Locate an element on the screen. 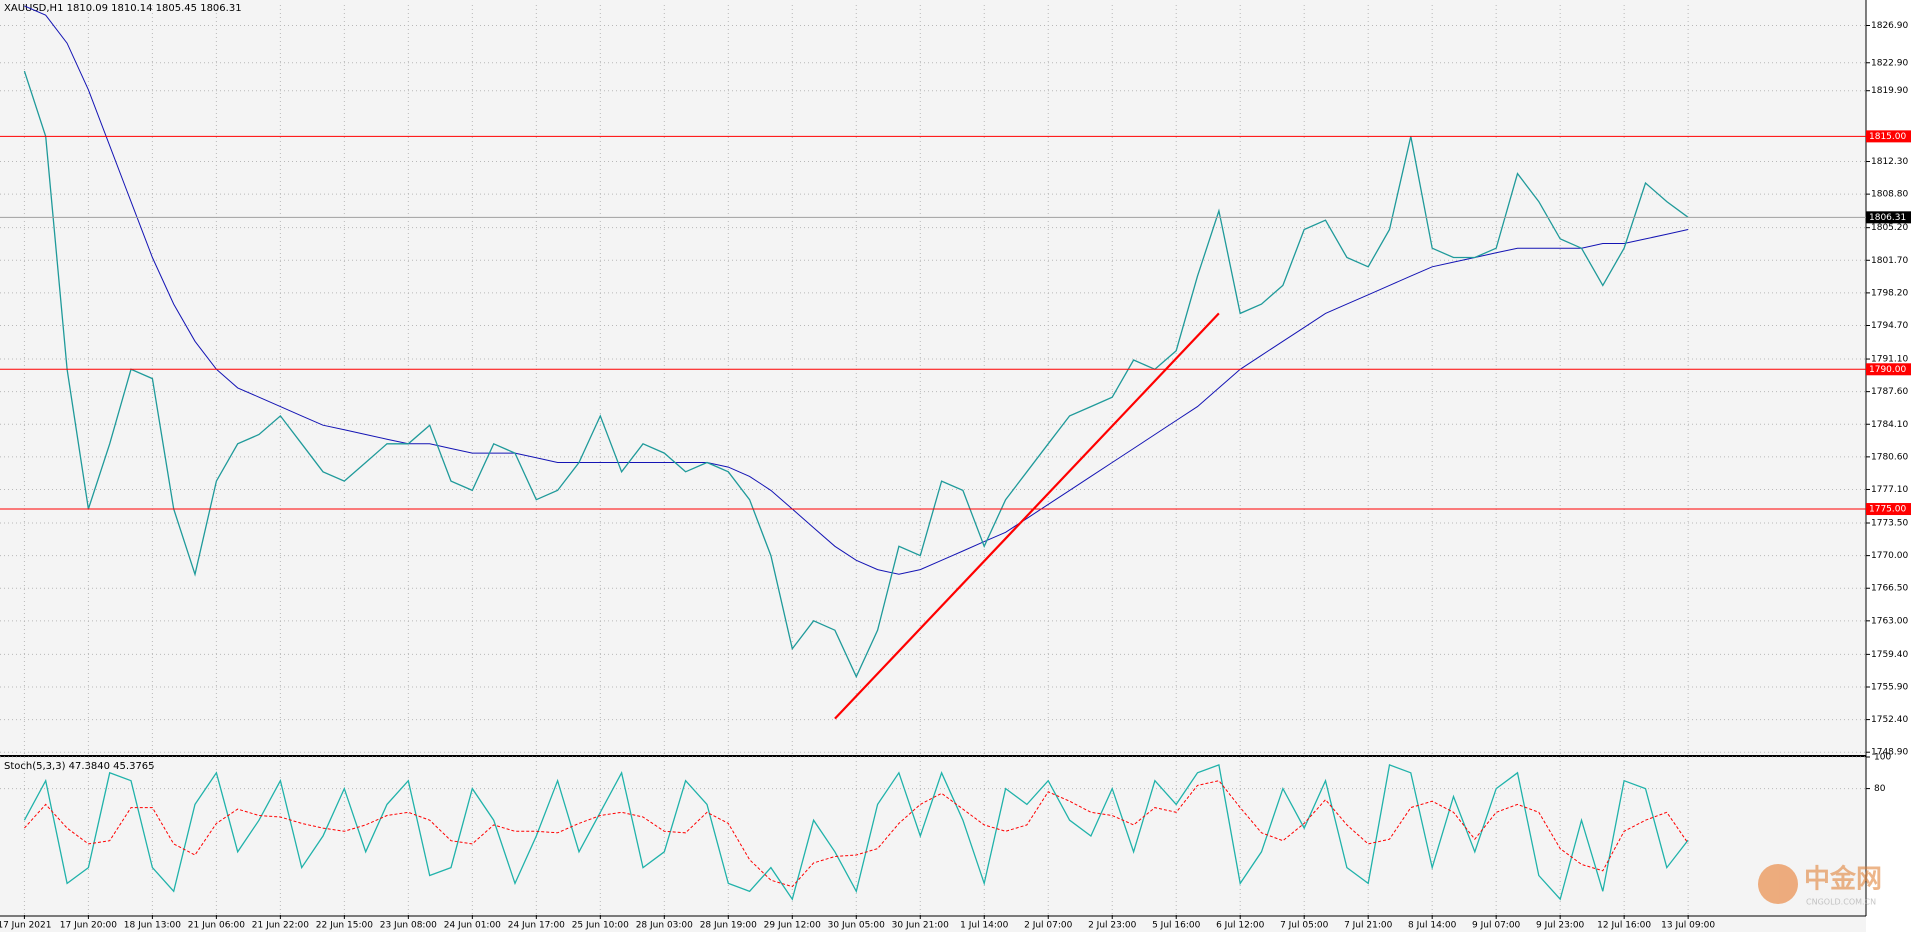  x-tick-label: 17 Jun 2021 is located at coordinates (25, 926).